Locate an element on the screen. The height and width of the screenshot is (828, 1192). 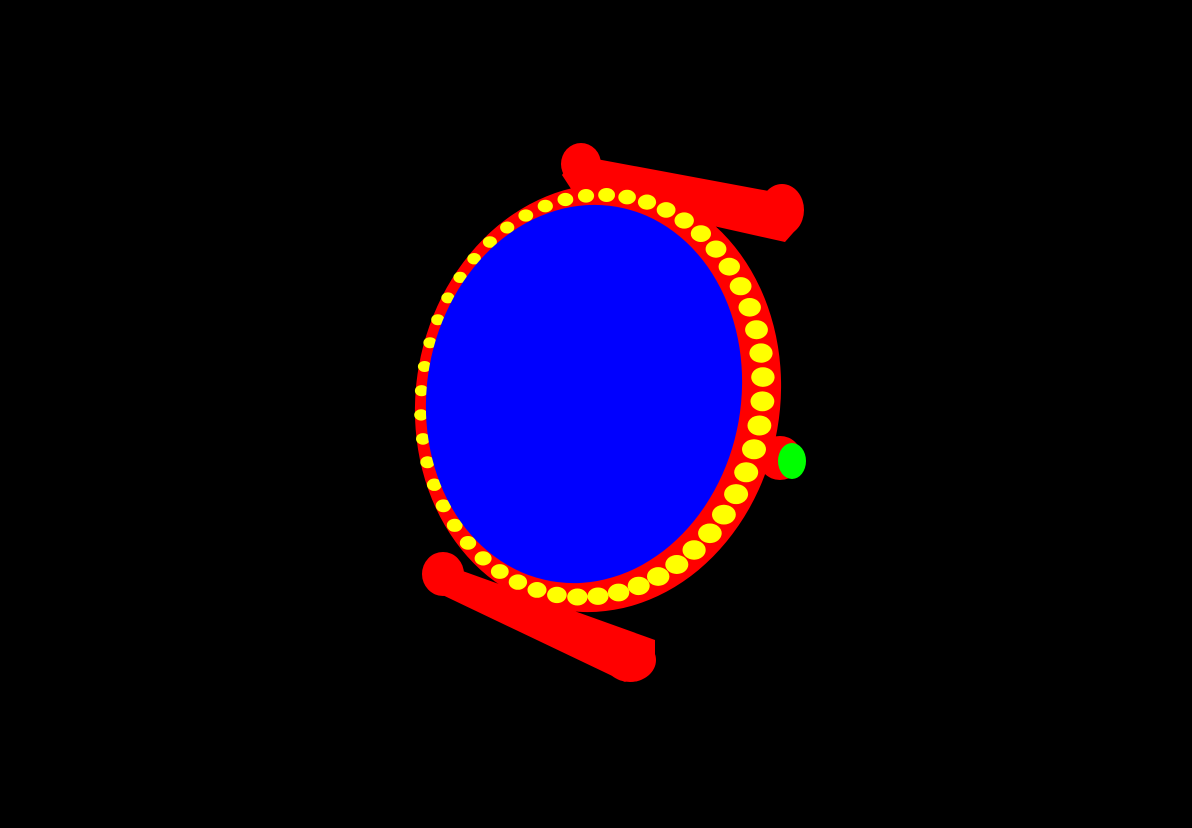
top-lug-right-end is located at coordinates (782, 210).